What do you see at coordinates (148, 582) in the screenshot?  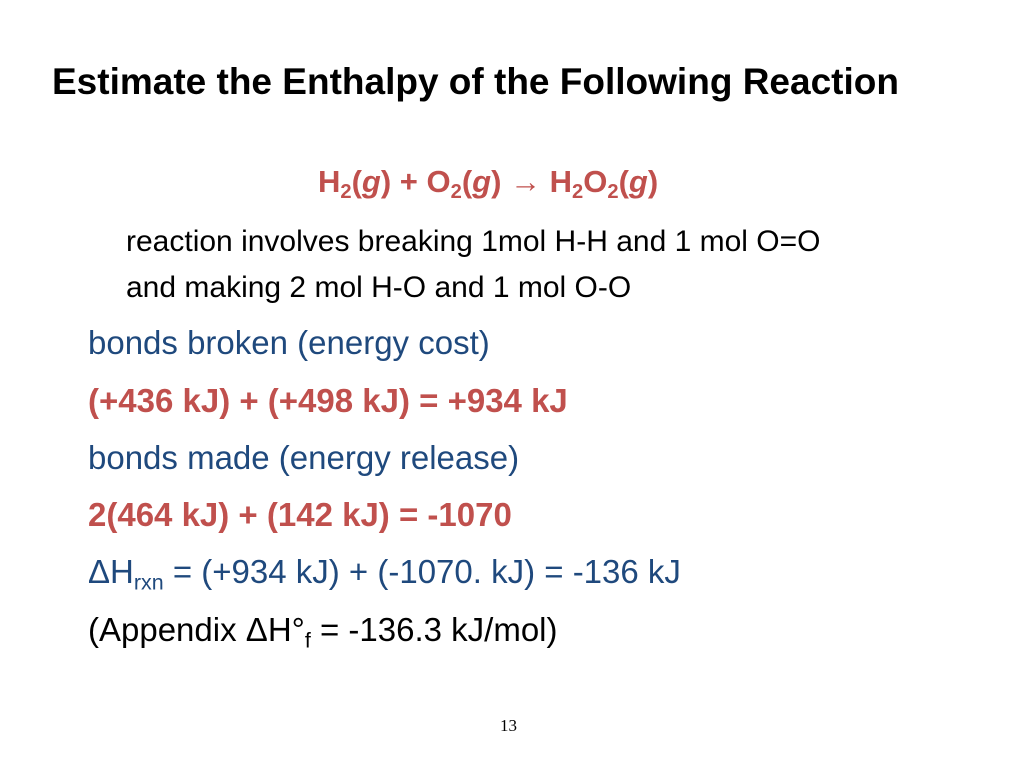 I see `delta-h-subscript: rxn` at bounding box center [148, 582].